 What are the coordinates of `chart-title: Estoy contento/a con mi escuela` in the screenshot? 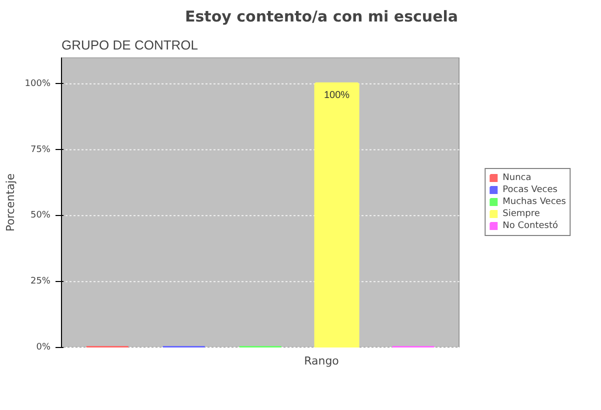 It's located at (321, 17).